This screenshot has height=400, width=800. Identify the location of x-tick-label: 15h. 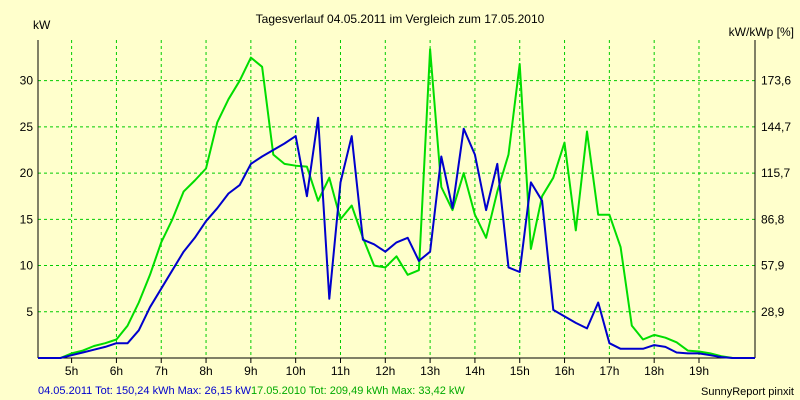
(520, 371).